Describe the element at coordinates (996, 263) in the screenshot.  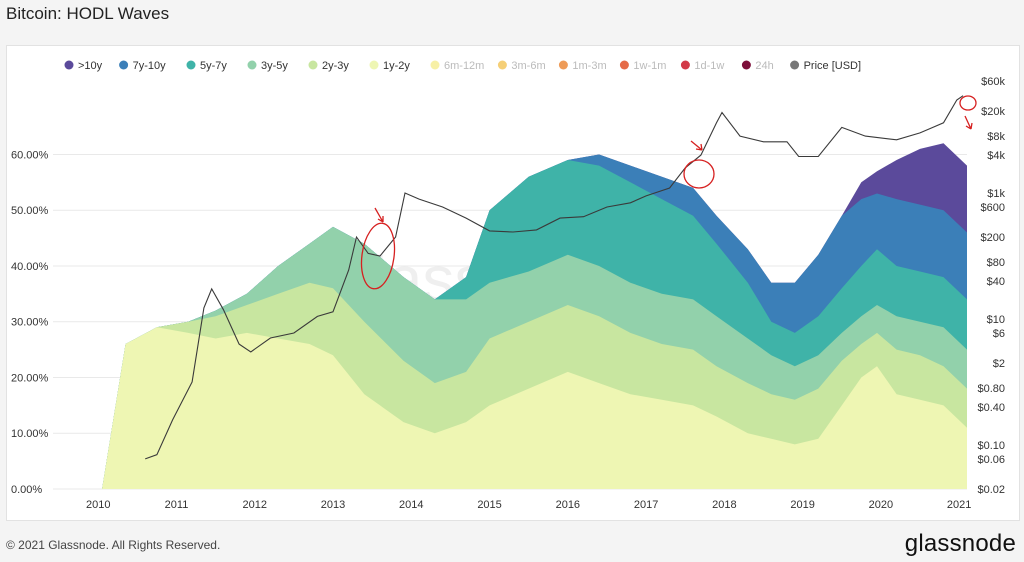
I see `price-tick-label: $80` at that location.